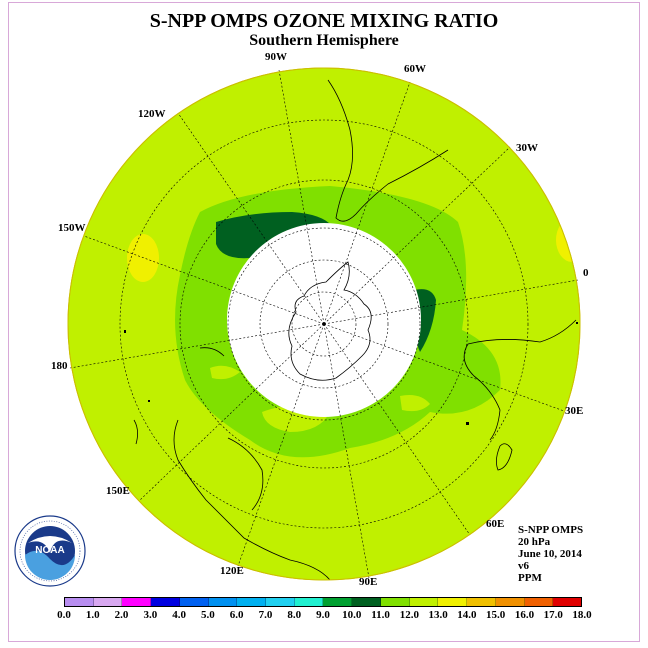  Describe the element at coordinates (415, 403) in the screenshot. I see `ozone-patch-light-b` at that location.